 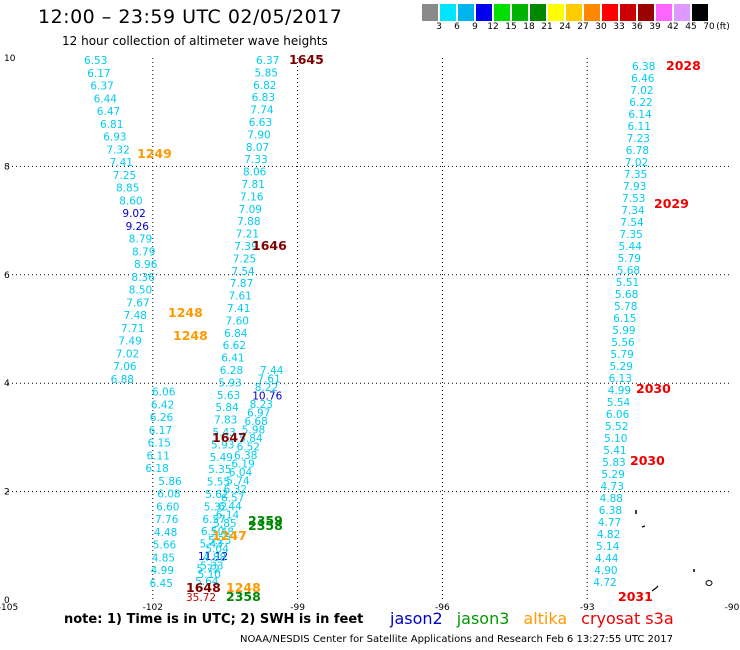 I want to click on legend-label: 9, so click(x=475, y=27).